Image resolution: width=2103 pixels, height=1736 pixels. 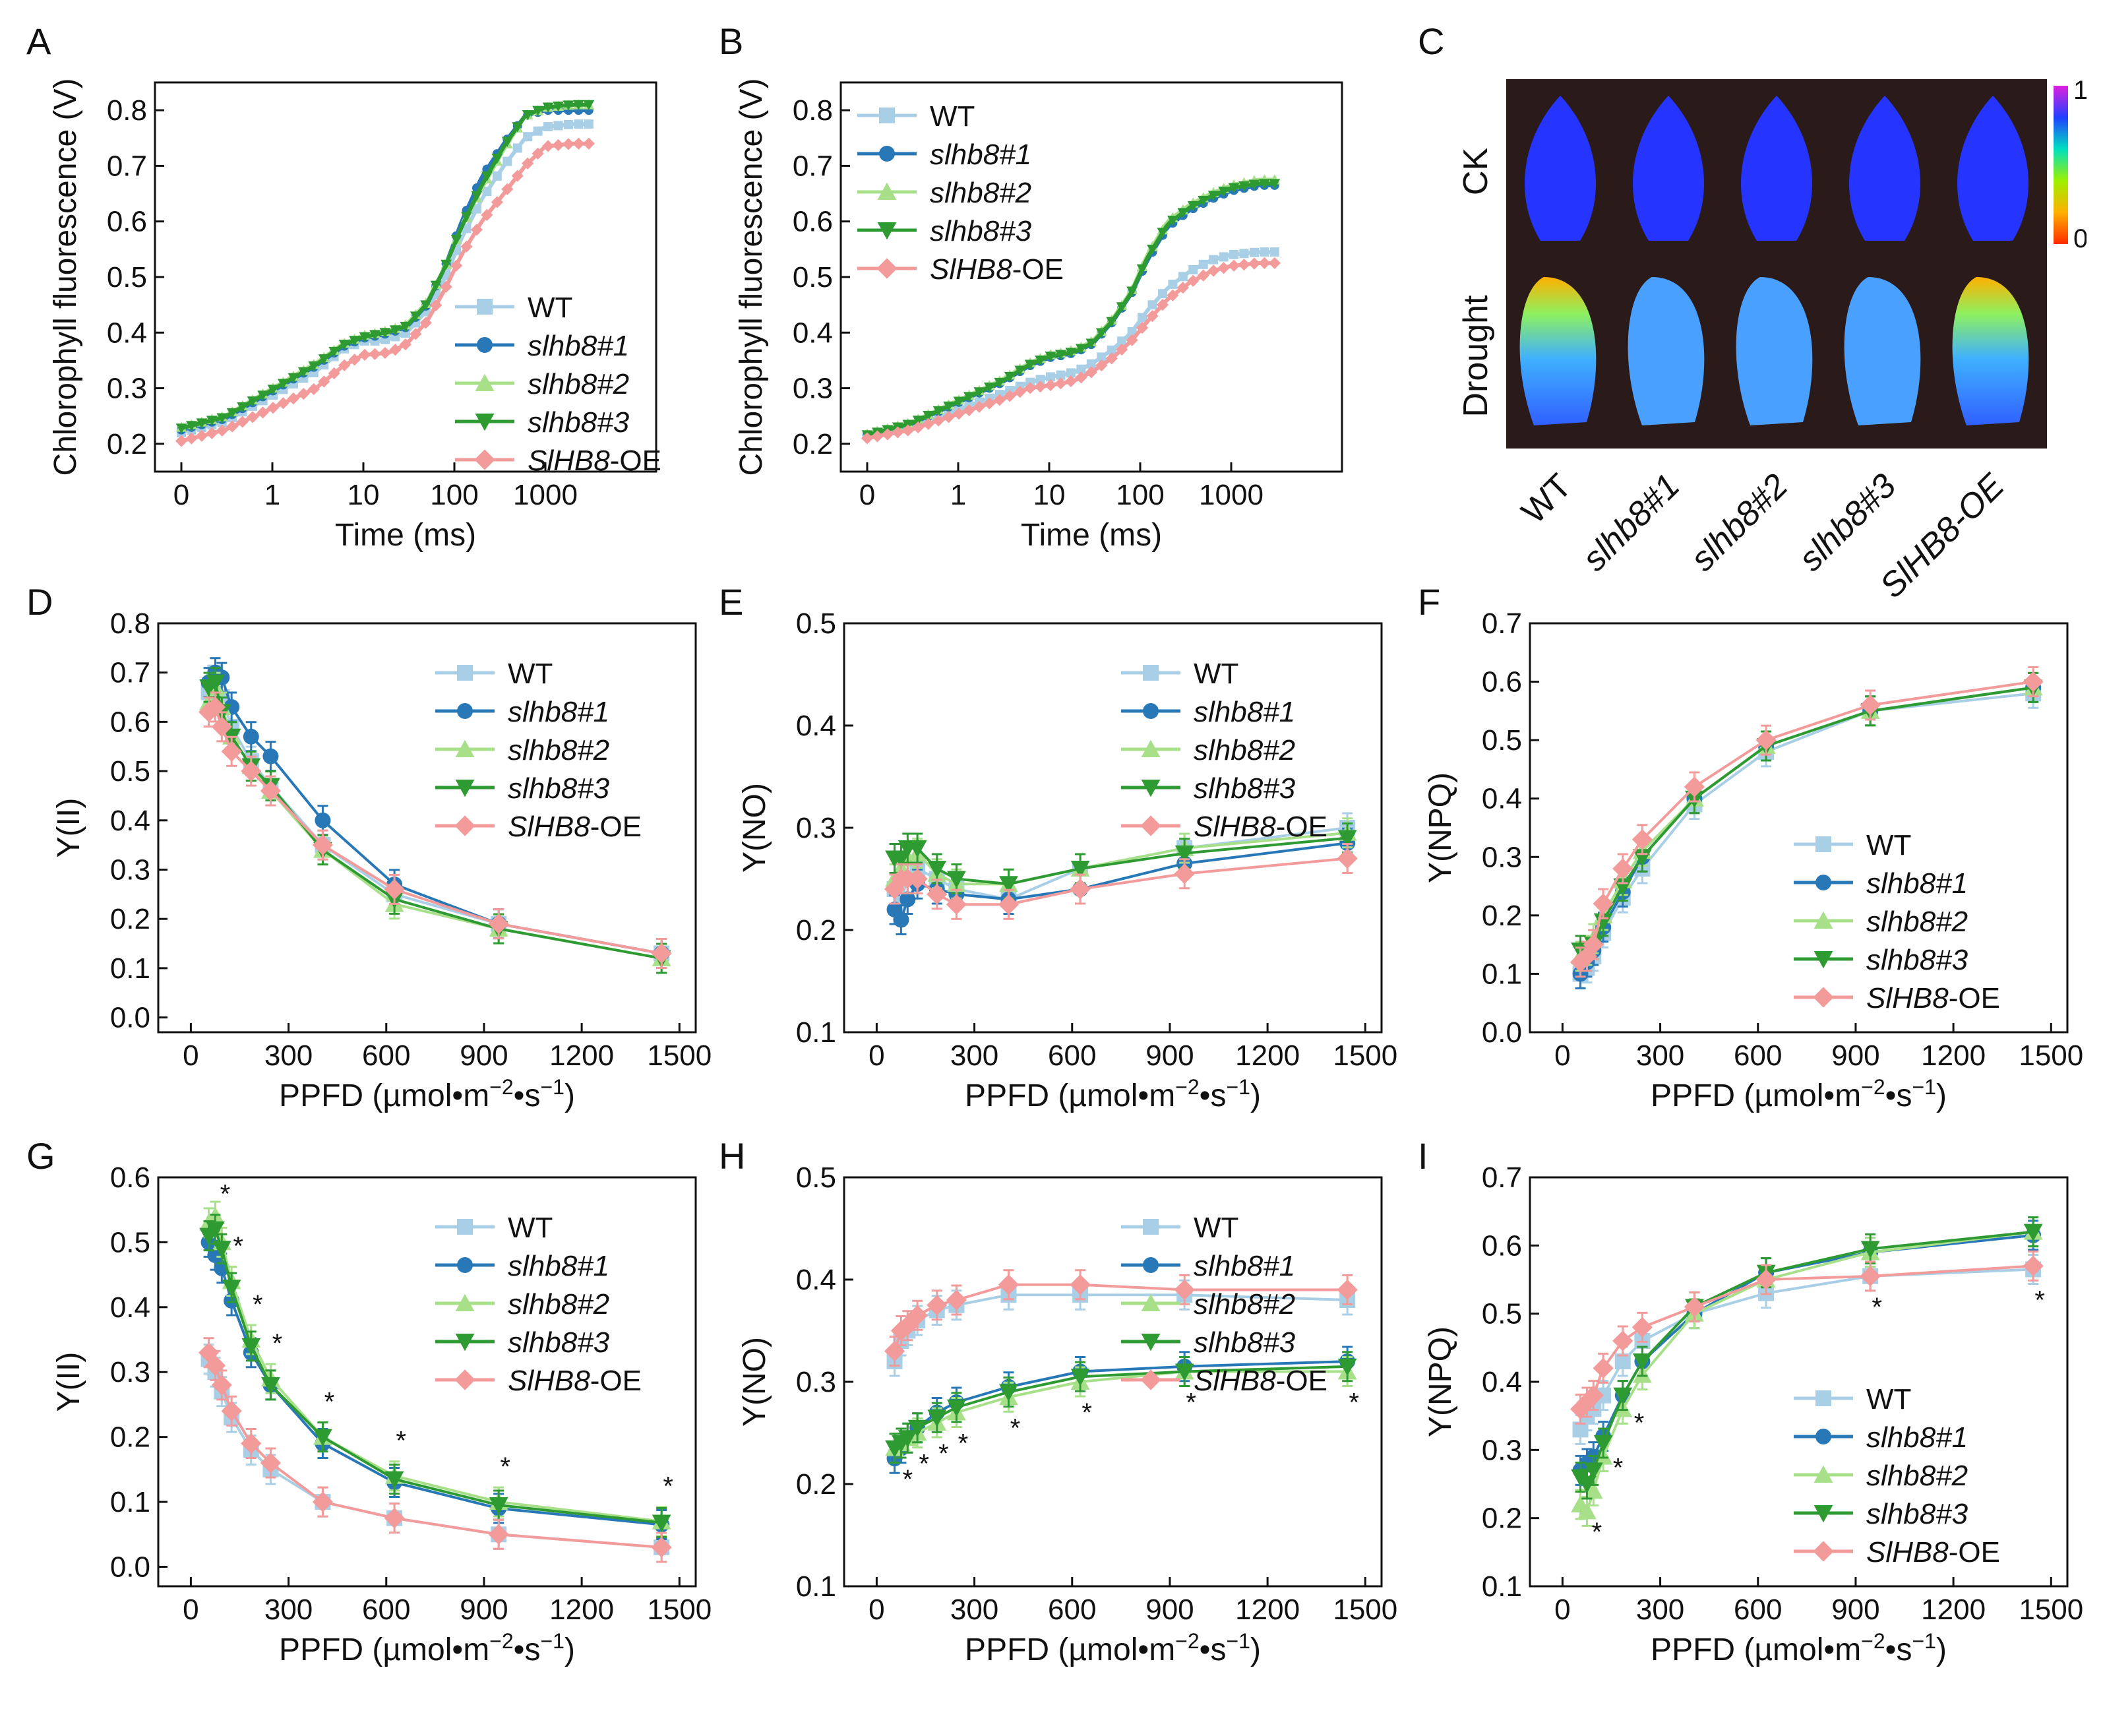 I want to click on legend-label: slhb8#2, so click(x=1917, y=1476).